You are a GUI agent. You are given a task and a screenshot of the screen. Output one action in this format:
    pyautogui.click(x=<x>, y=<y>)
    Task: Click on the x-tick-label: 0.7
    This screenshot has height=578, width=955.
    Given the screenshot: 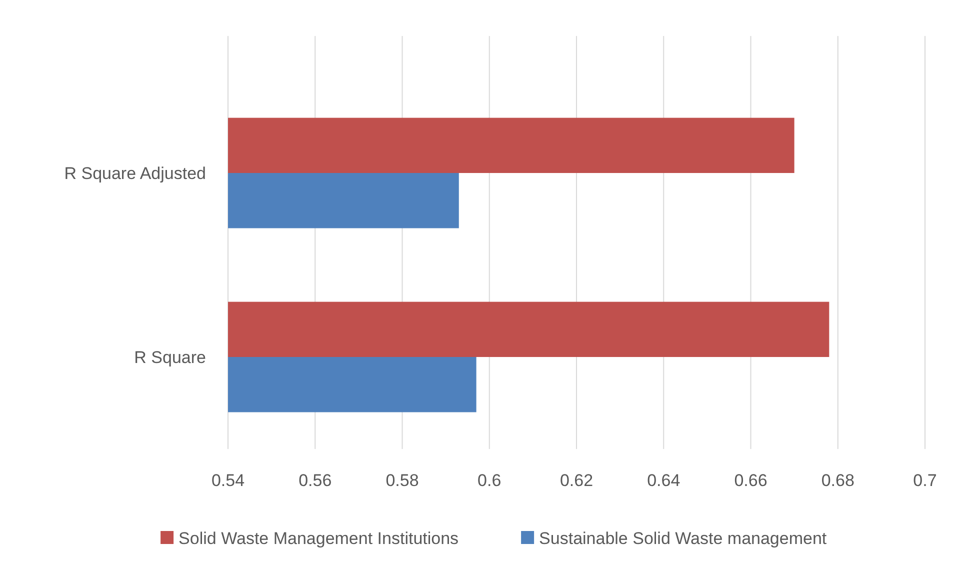 What is the action you would take?
    pyautogui.click(x=925, y=480)
    